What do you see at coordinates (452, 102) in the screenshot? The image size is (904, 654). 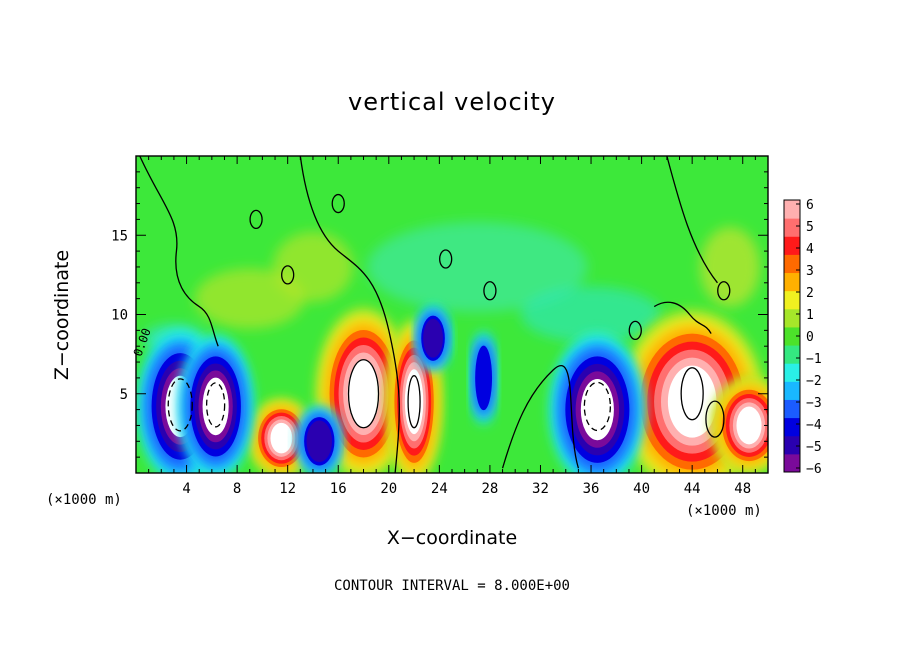 I see `chart-title: vertical velocity` at bounding box center [452, 102].